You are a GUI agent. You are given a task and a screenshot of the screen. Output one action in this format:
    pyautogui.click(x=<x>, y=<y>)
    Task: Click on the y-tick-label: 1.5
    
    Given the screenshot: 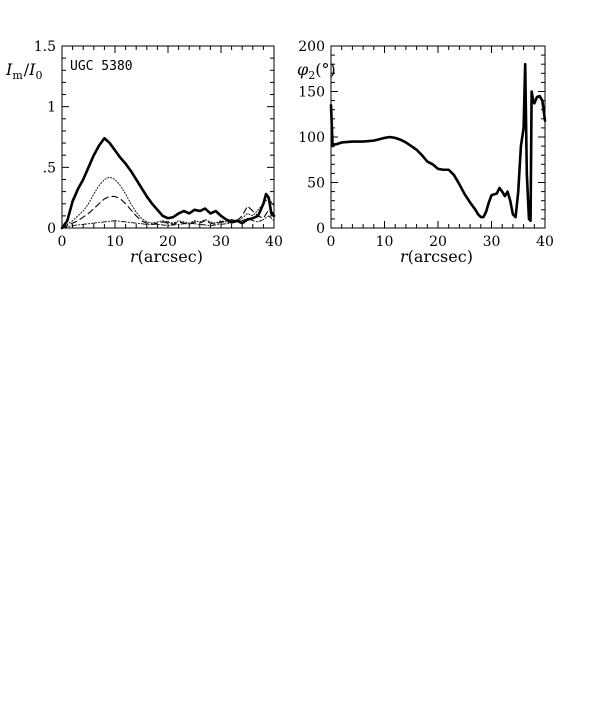 What is the action you would take?
    pyautogui.click(x=45, y=47)
    